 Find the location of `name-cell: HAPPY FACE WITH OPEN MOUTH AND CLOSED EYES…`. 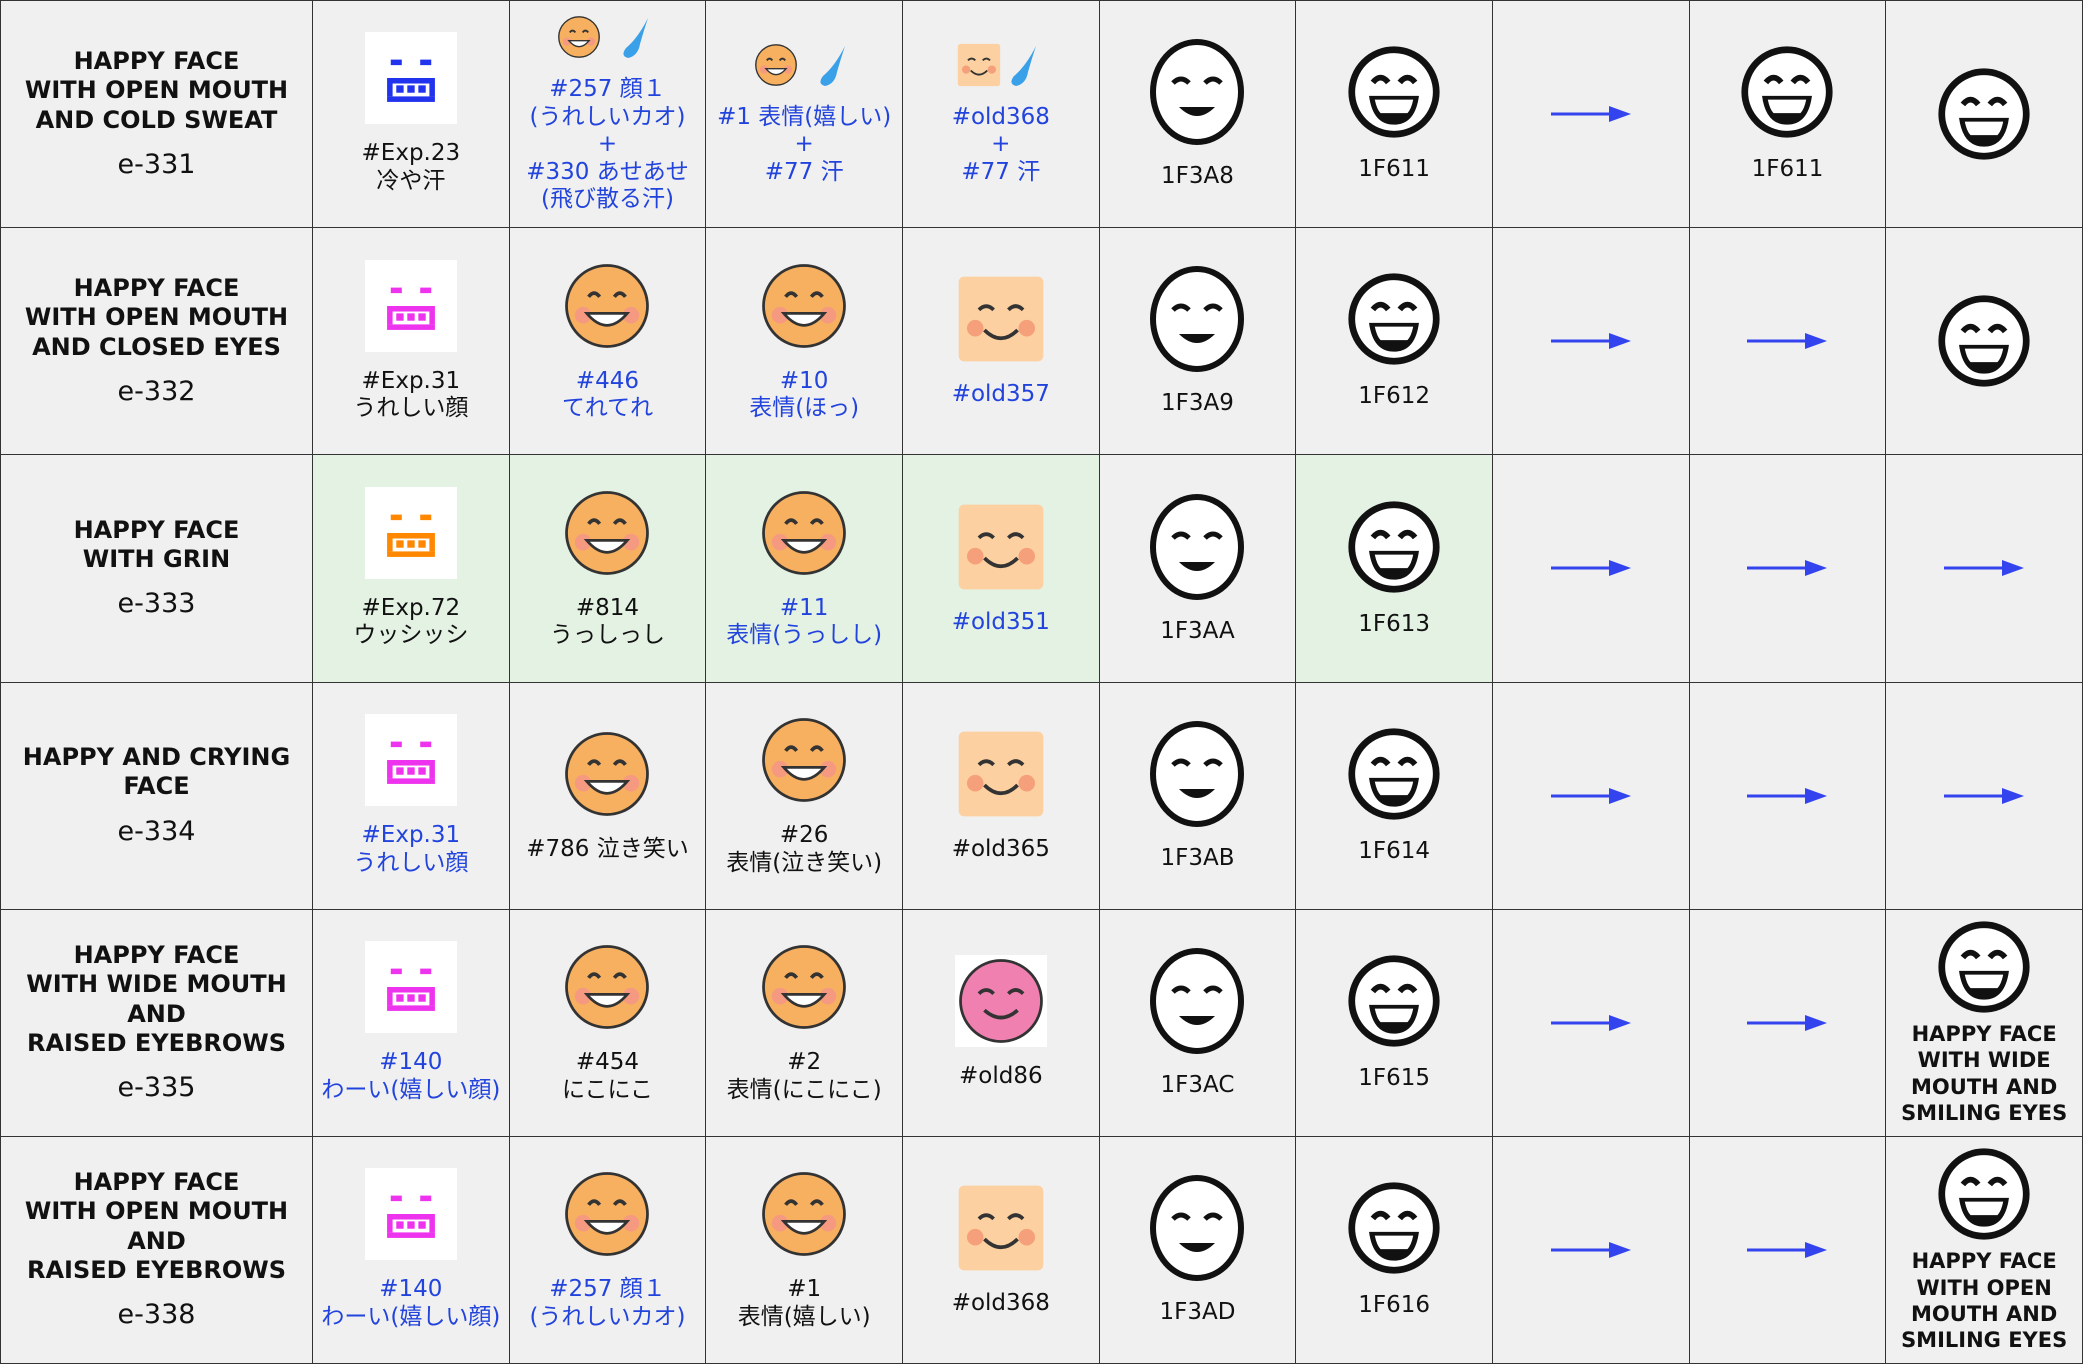

name-cell: HAPPY FACE WITH OPEN MOUTH AND CLOSED EYES… is located at coordinates (157, 342).